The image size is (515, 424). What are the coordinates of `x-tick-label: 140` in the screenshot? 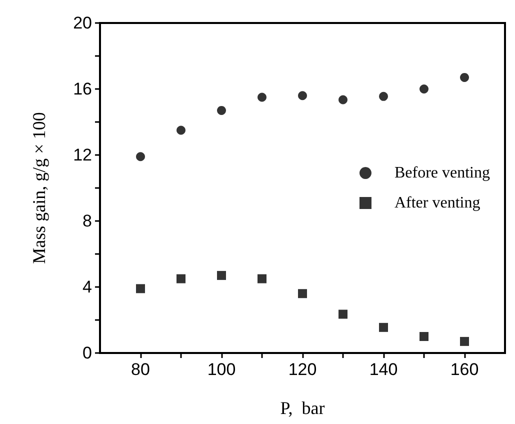 It's located at (383, 369).